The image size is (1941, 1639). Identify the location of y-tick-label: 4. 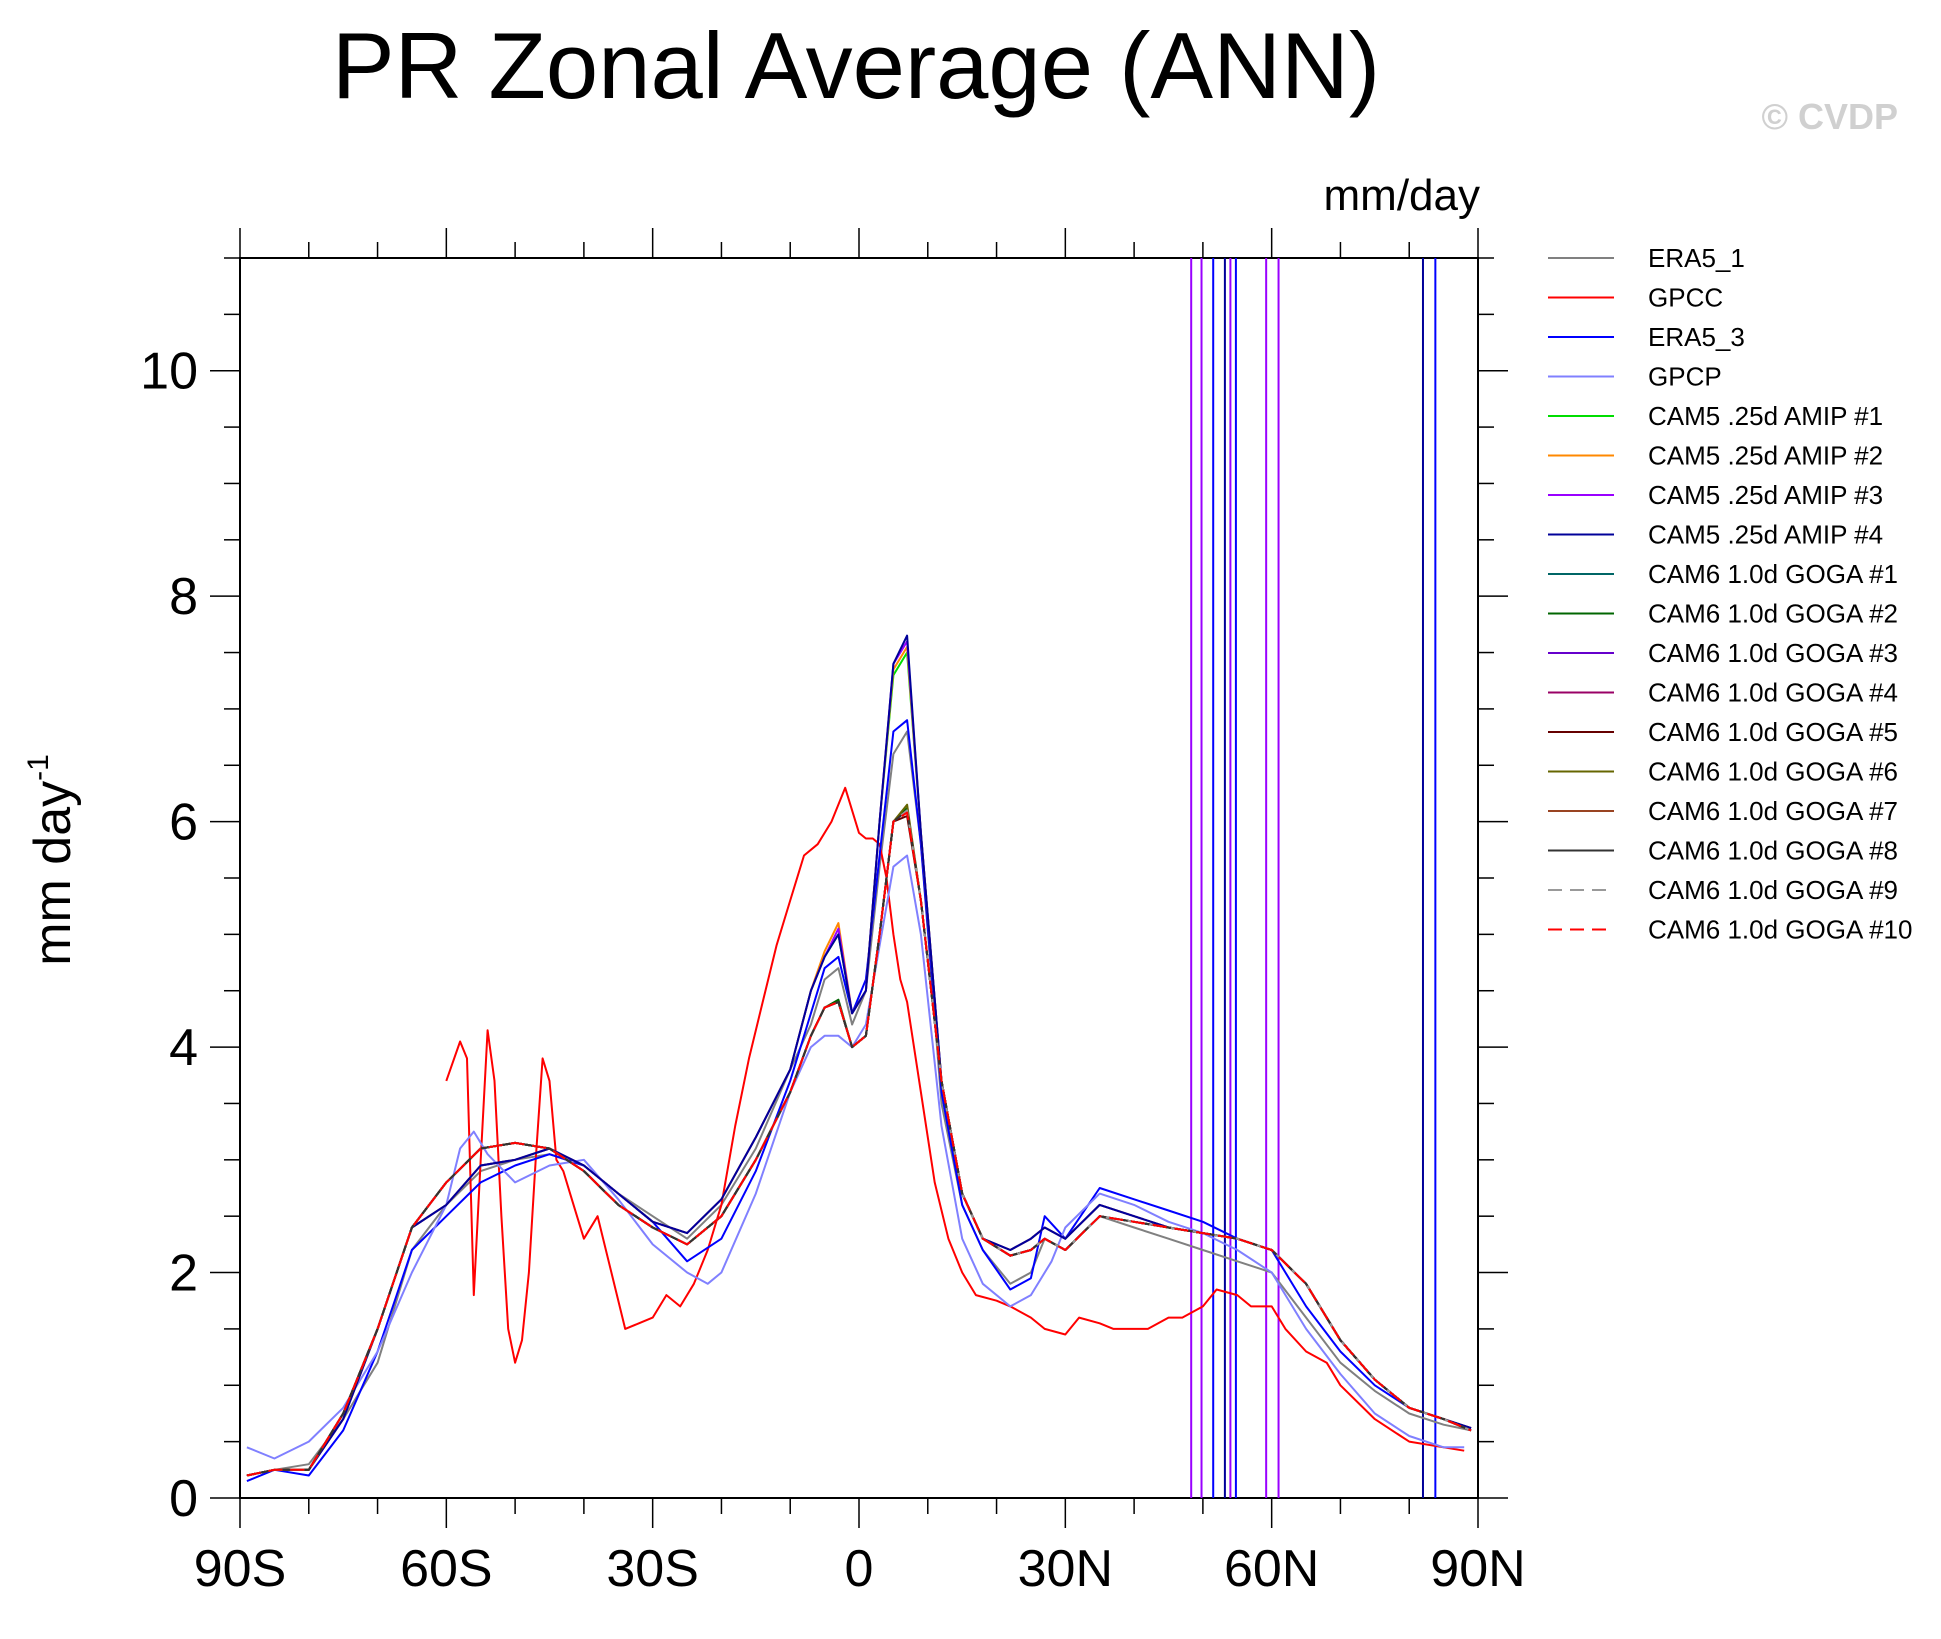
(183, 1048).